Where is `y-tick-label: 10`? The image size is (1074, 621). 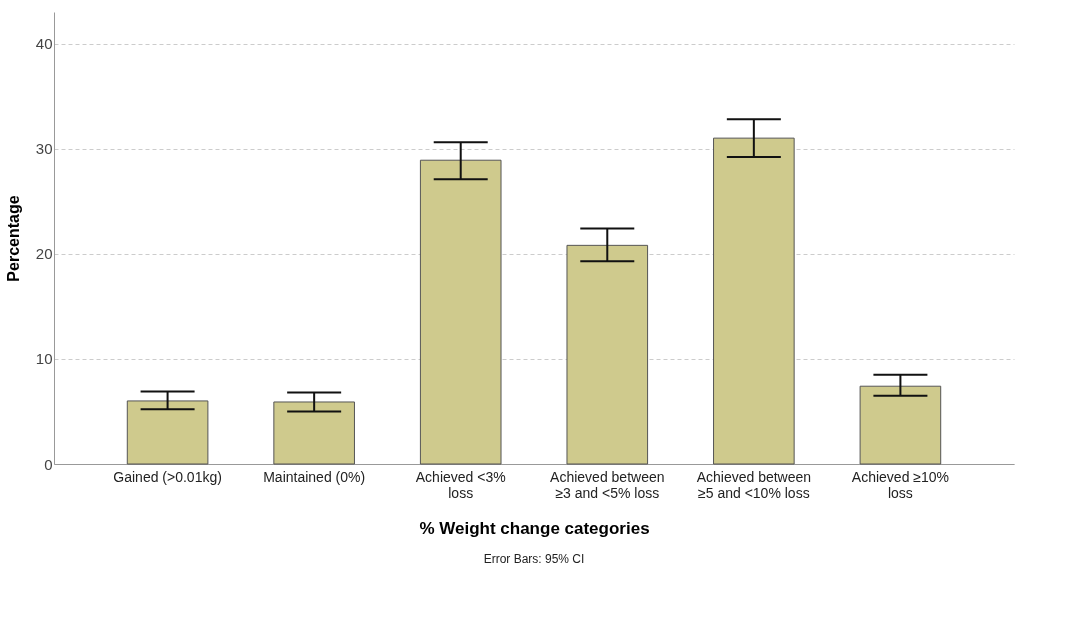 y-tick-label: 10 is located at coordinates (44, 359).